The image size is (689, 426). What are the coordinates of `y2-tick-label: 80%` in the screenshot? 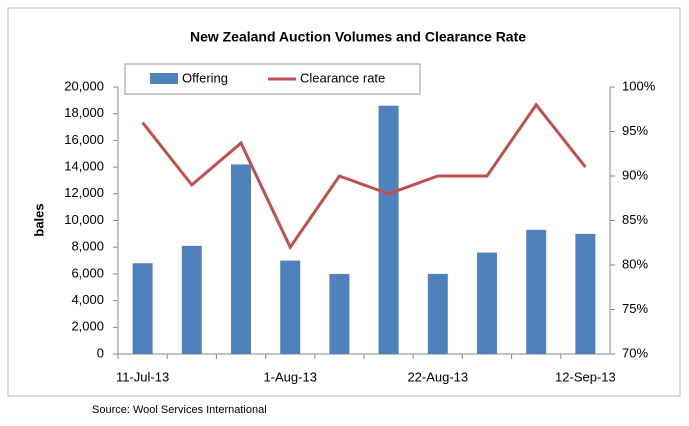 It's located at (635, 263).